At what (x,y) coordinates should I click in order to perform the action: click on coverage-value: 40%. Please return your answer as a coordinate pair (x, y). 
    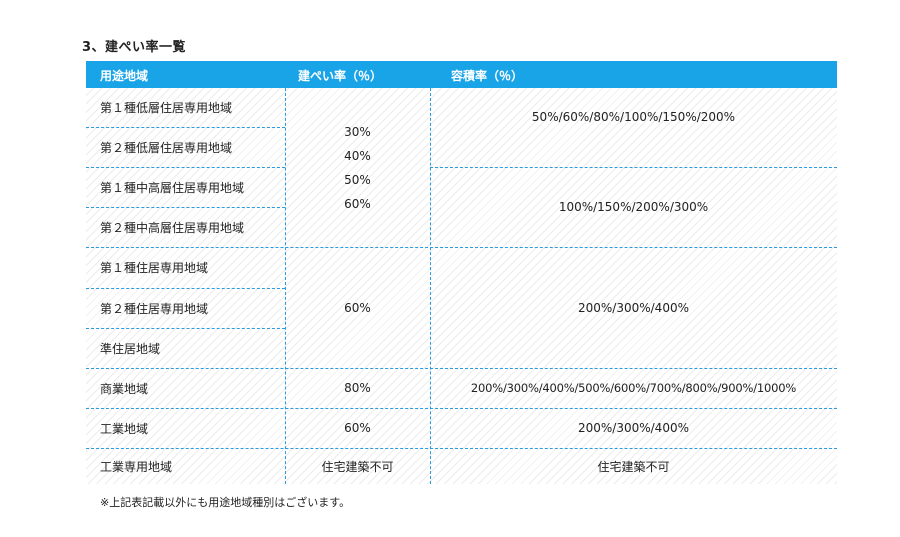
    Looking at the image, I should click on (357, 155).